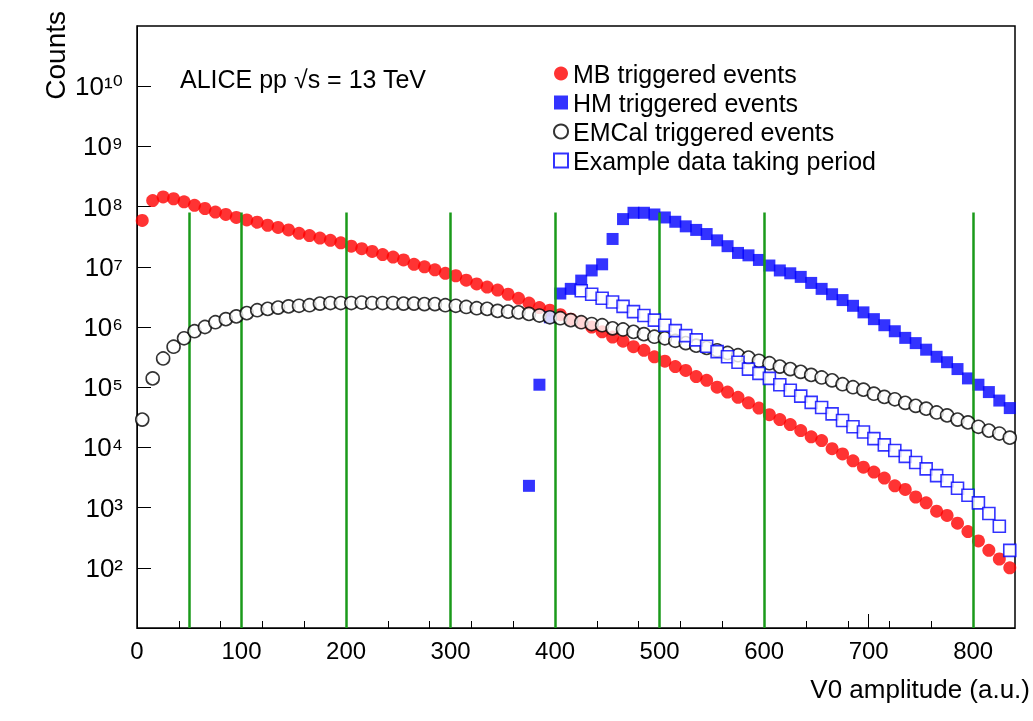 This screenshot has width=1033, height=721. Describe the element at coordinates (685, 73) in the screenshot. I see `legend-label: MB triggered events` at that location.